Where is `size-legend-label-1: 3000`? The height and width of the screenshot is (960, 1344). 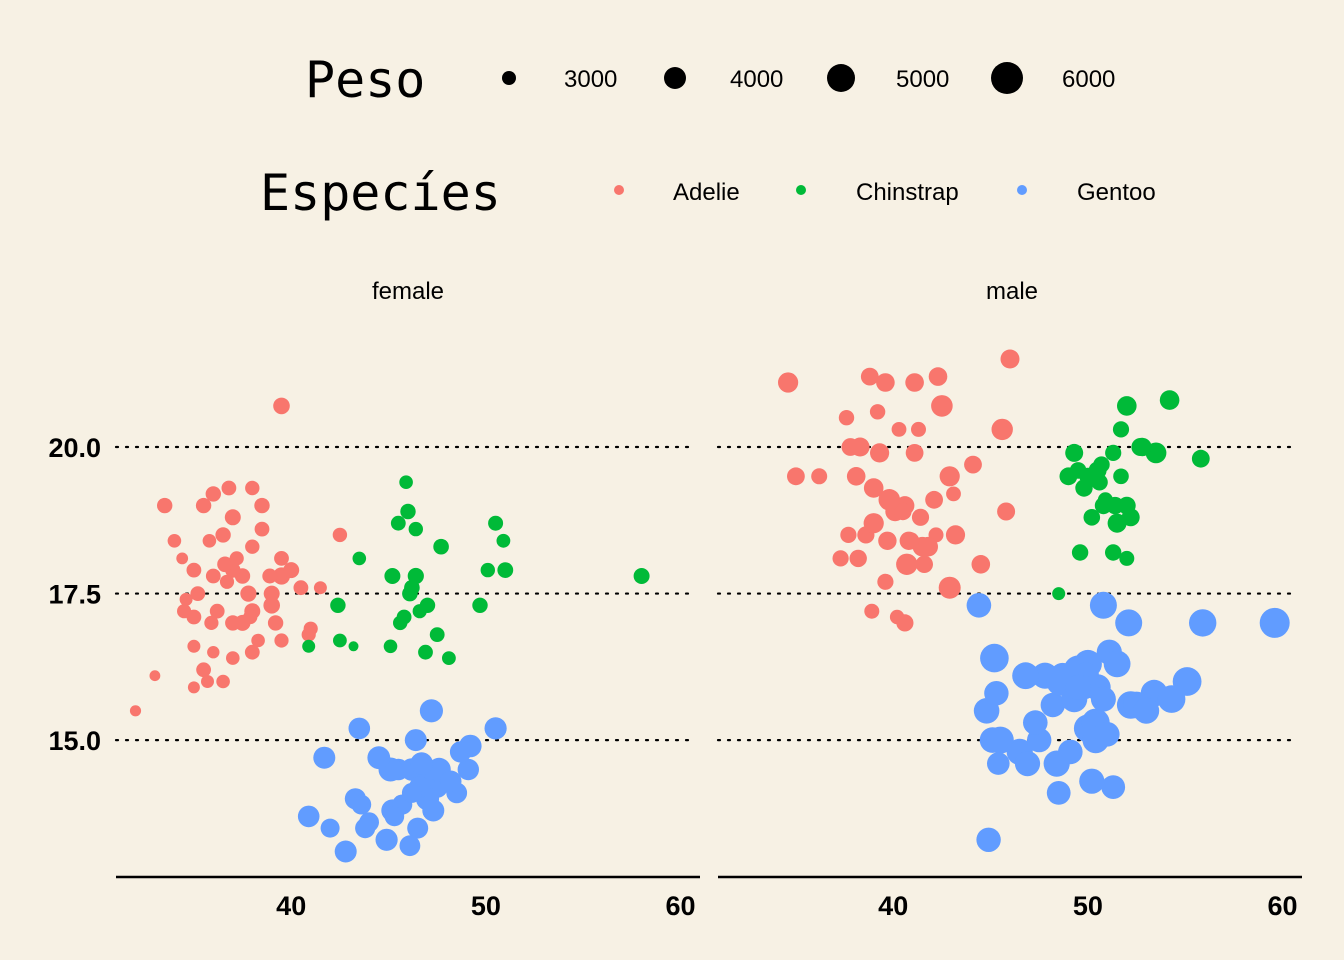 size-legend-label-1: 3000 is located at coordinates (590, 79).